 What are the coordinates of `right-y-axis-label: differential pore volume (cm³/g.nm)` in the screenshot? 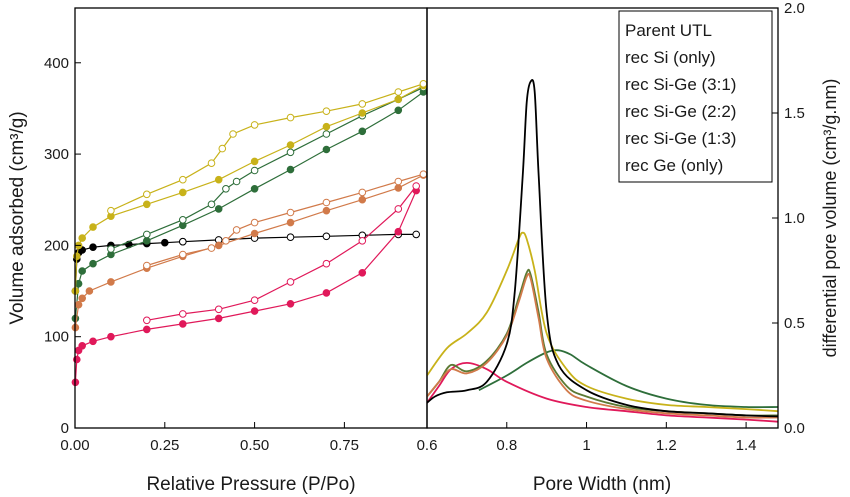 It's located at (830, 218).